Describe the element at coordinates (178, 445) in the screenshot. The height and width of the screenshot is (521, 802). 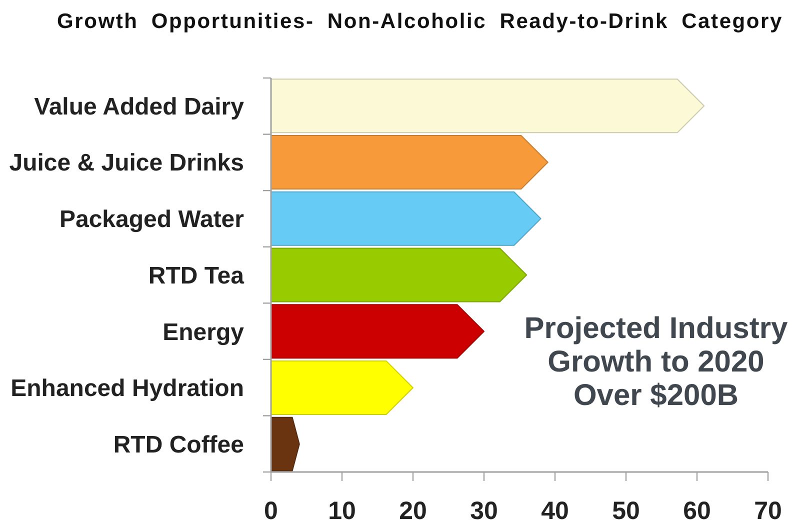
I see `y-tick-label: RTD Coffee` at that location.